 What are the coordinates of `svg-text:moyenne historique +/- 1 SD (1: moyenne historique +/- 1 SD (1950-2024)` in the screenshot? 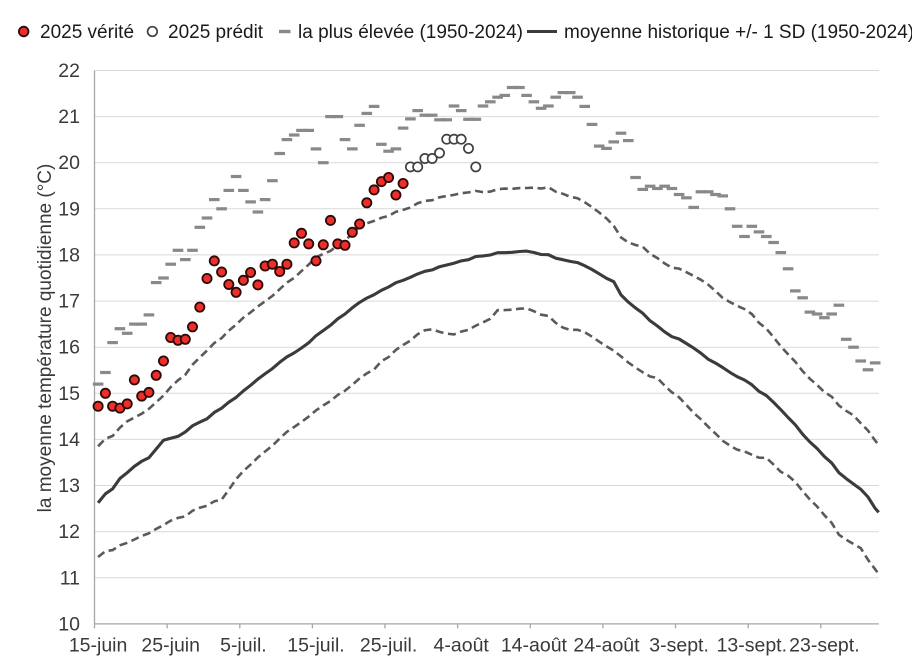 It's located at (738, 32).